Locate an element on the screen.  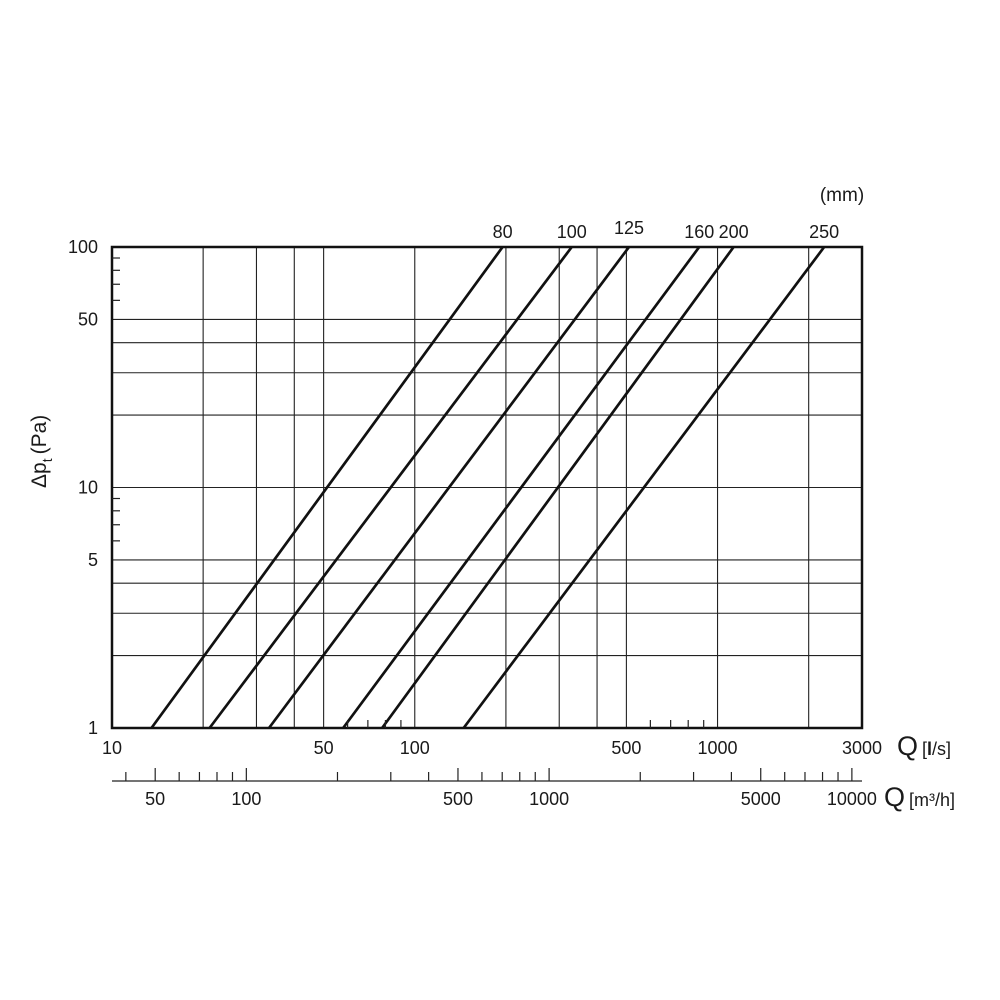
x-axis-title-unit-bold: l is located at coordinates (929, 749).